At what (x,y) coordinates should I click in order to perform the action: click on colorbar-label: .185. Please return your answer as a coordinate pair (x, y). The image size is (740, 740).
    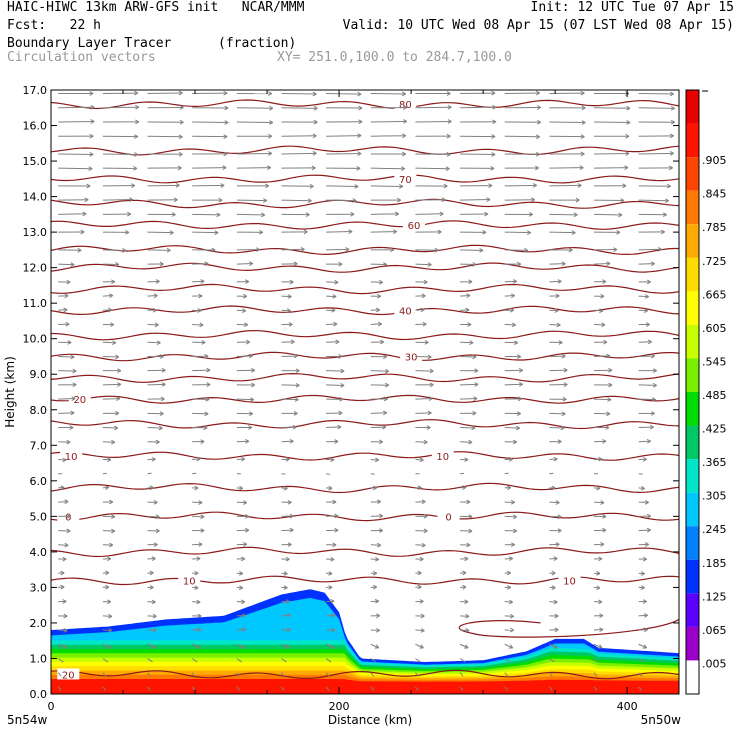
    Looking at the image, I should click on (714, 563).